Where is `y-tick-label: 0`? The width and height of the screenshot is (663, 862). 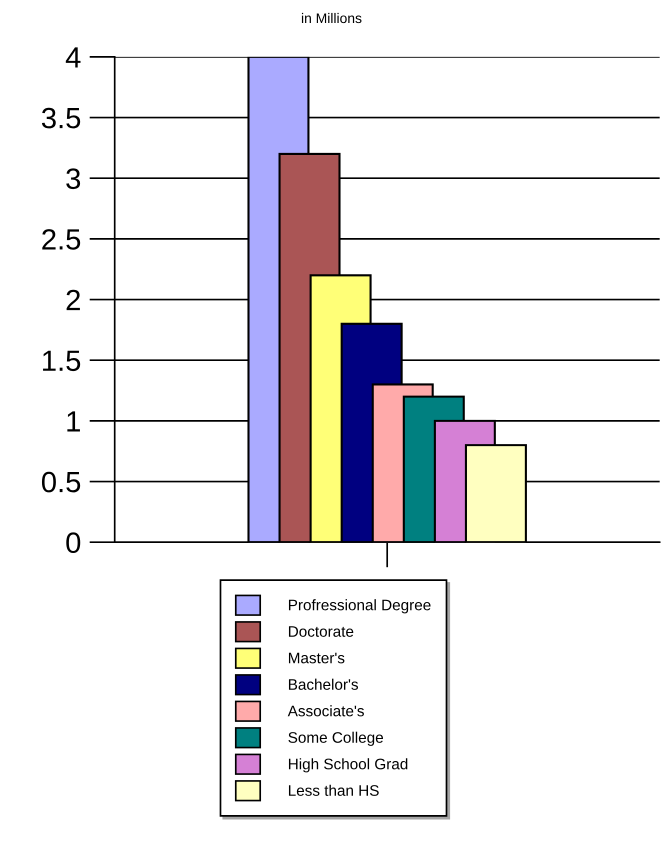 y-tick-label: 0 is located at coordinates (73, 543).